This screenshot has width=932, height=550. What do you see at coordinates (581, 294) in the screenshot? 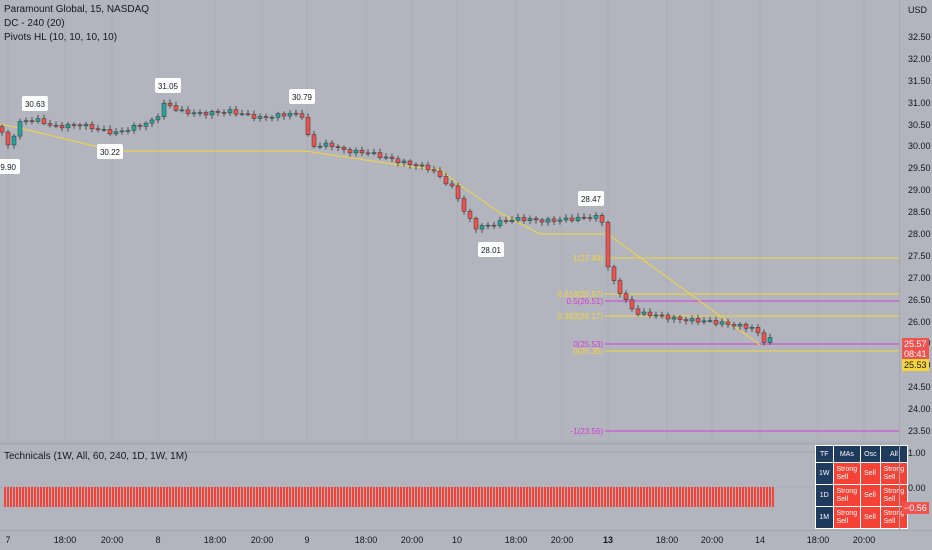
I see `fib-label: 0.618(26.67)` at bounding box center [581, 294].